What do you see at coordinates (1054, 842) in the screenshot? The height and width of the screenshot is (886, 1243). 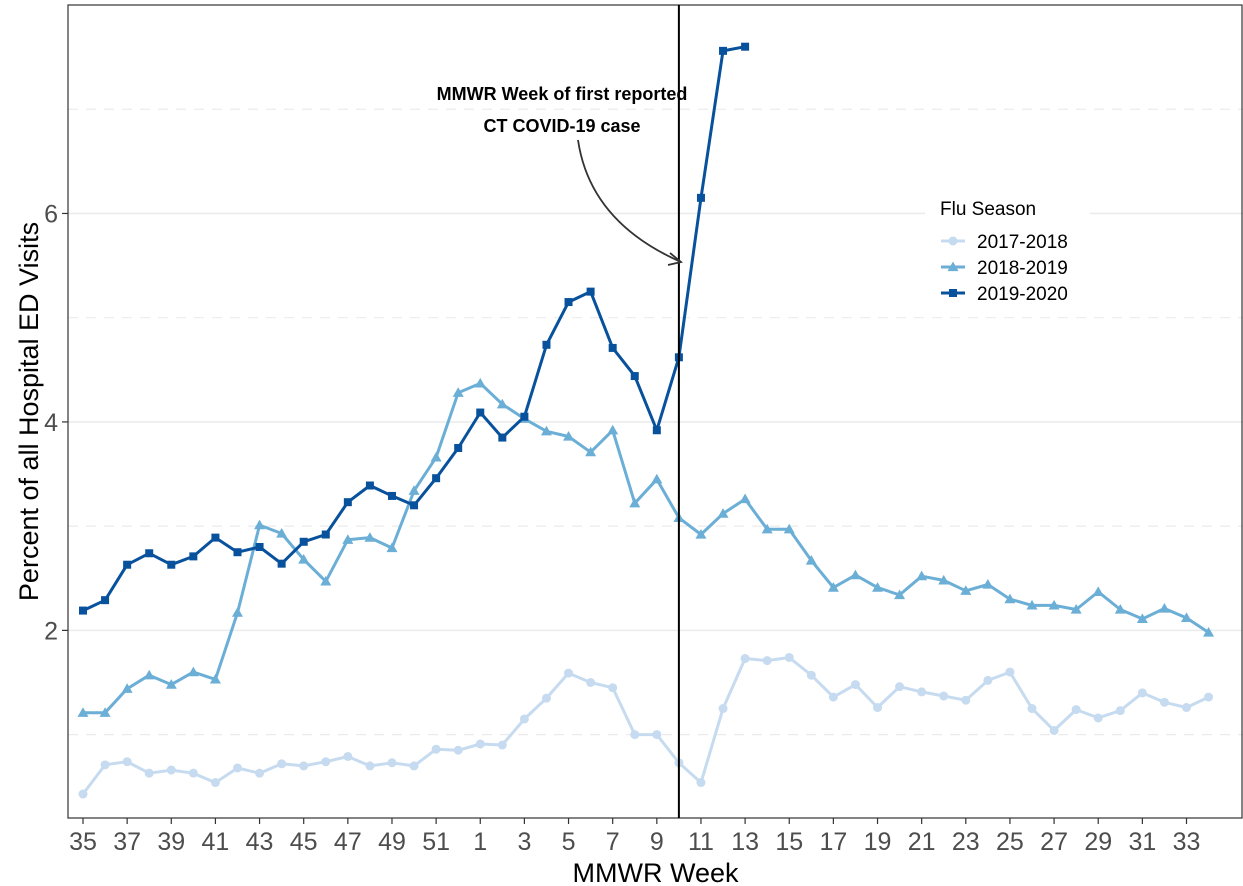 I see `x-tick-label: 27` at bounding box center [1054, 842].